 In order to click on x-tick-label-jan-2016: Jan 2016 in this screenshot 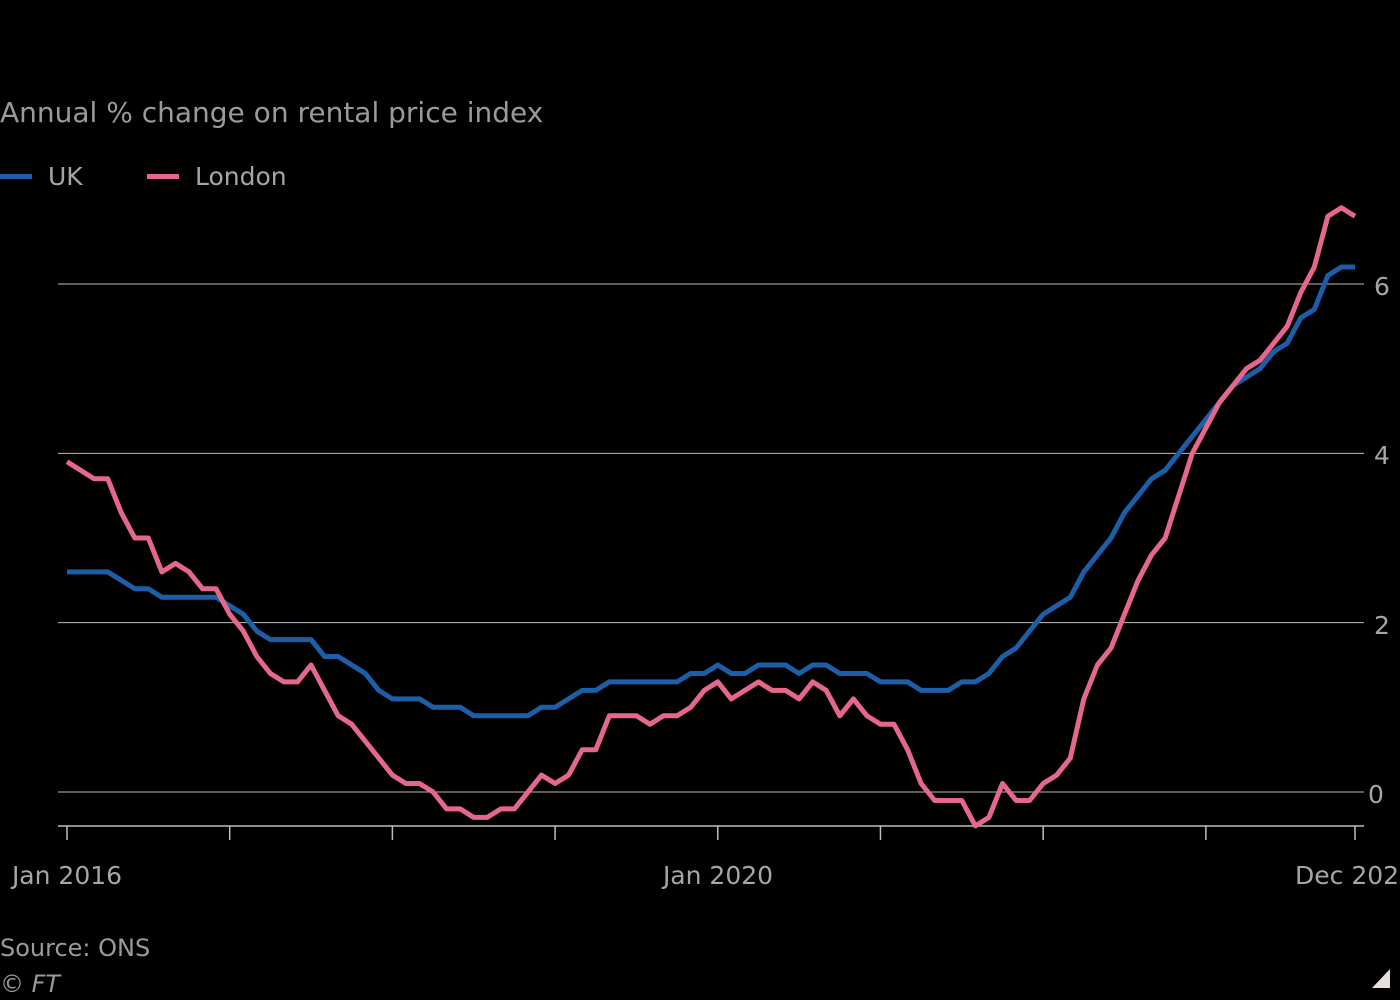, I will do `click(66, 875)`.